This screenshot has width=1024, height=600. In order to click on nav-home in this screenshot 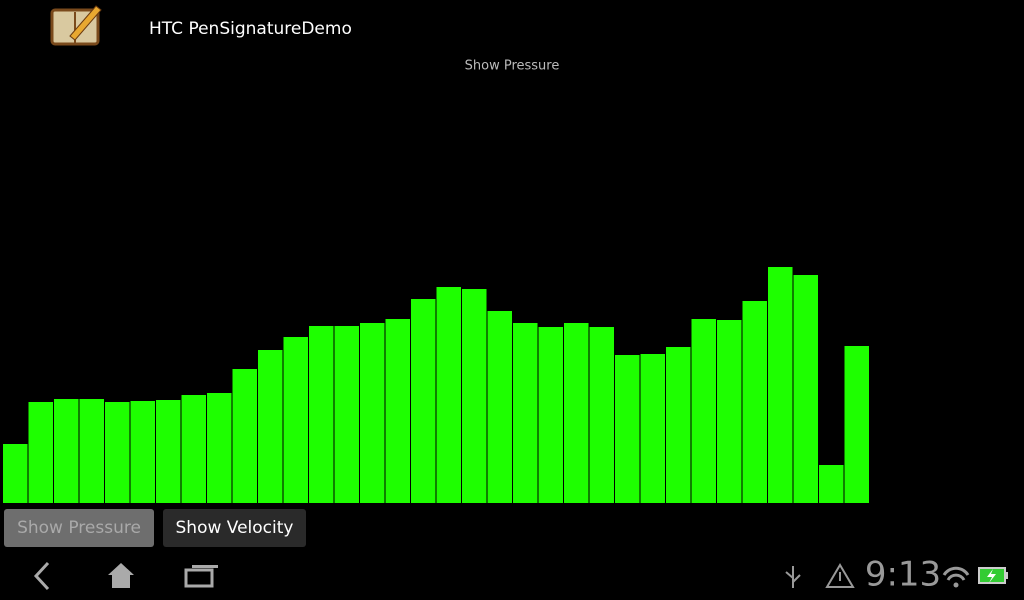, I will do `click(121, 575)`.